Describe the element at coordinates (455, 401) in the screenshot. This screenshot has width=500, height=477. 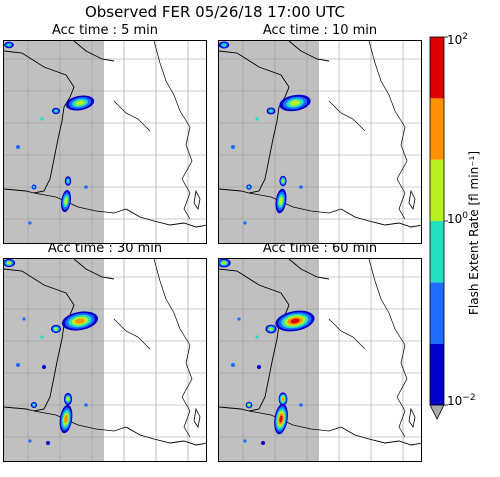
I see `colorbar-tick-min-base: 10` at that location.